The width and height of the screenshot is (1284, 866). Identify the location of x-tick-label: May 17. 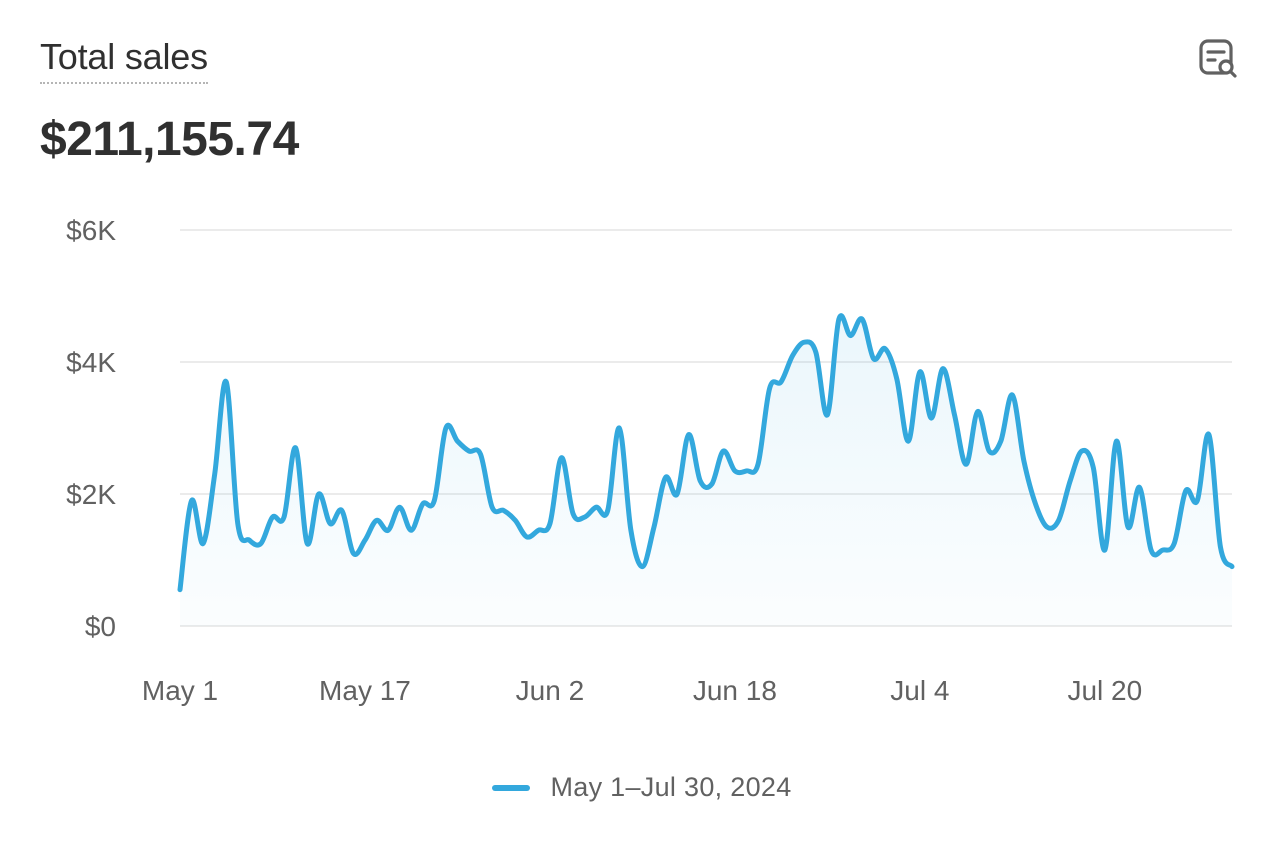
(365, 690).